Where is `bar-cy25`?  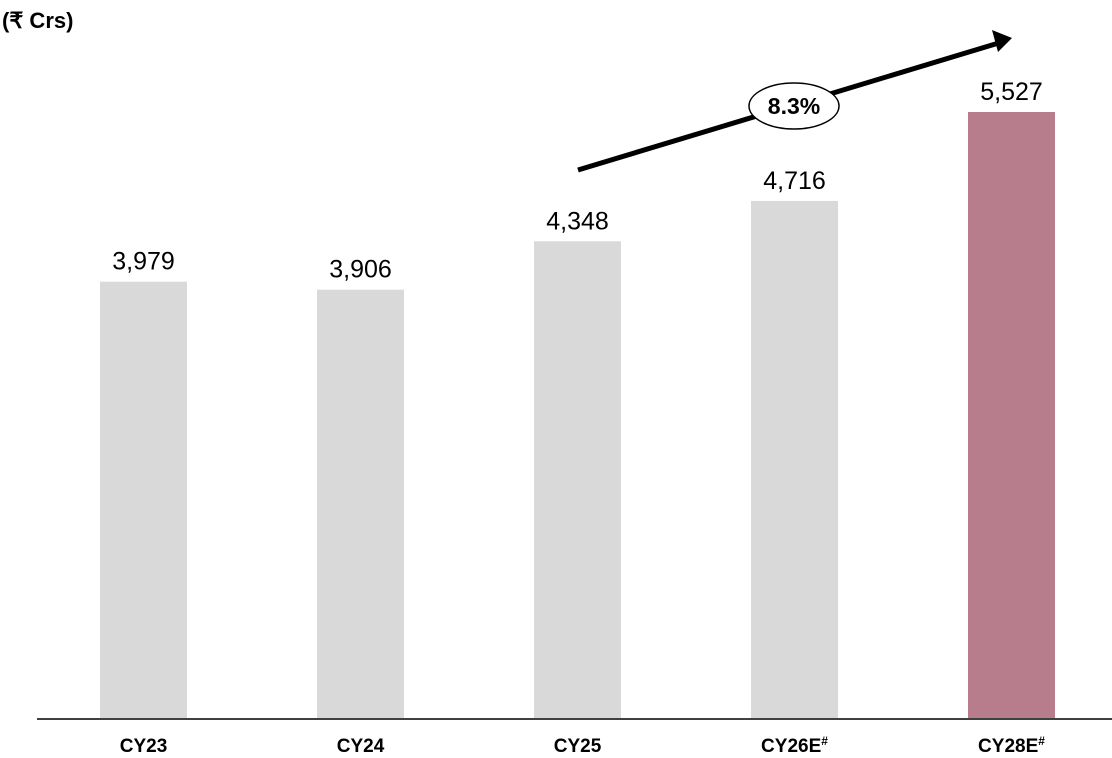 bar-cy25 is located at coordinates (577, 479).